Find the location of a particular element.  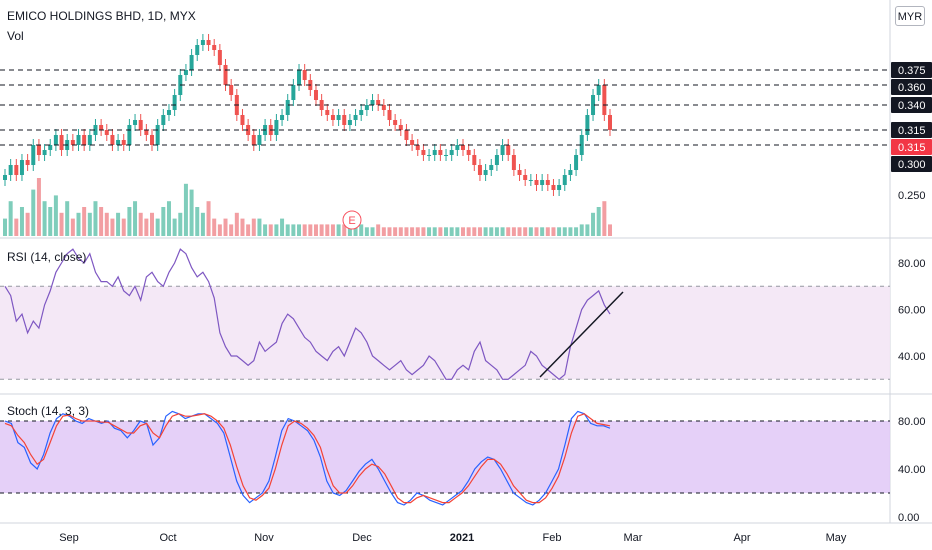

time-axis-label: 2021 is located at coordinates (462, 538).